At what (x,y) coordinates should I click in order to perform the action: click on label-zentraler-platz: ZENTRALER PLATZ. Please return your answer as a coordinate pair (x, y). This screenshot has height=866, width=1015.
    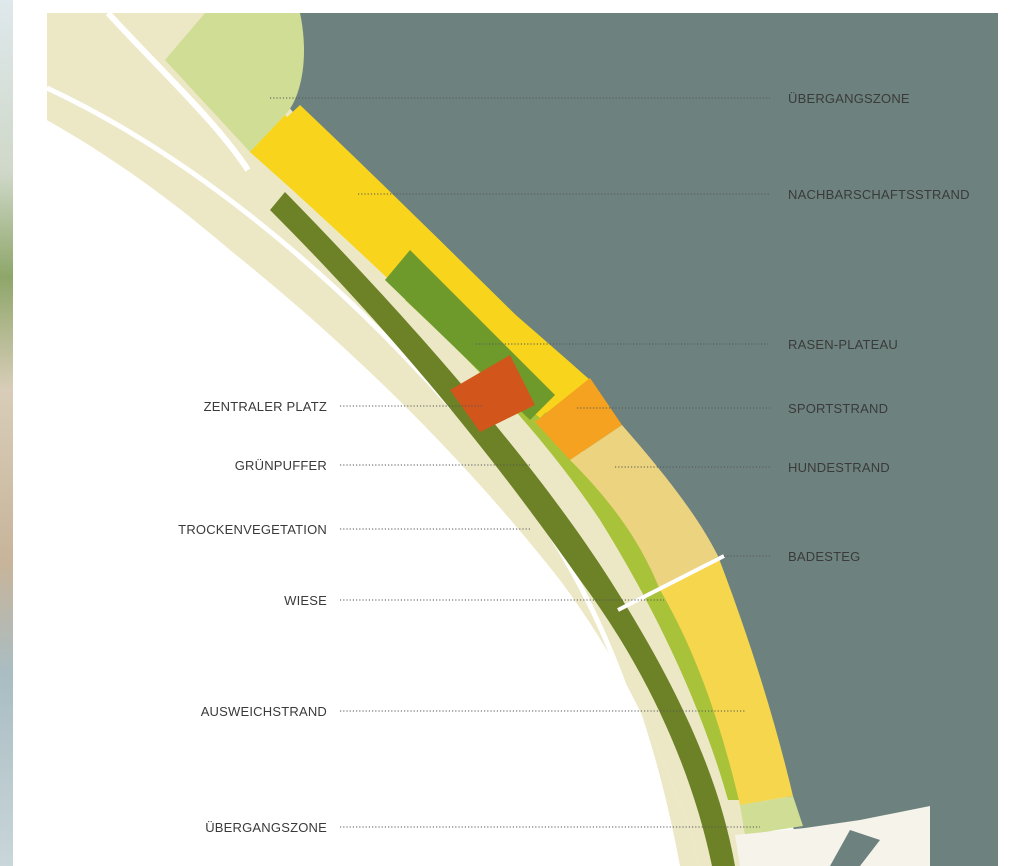
    Looking at the image, I should click on (265, 406).